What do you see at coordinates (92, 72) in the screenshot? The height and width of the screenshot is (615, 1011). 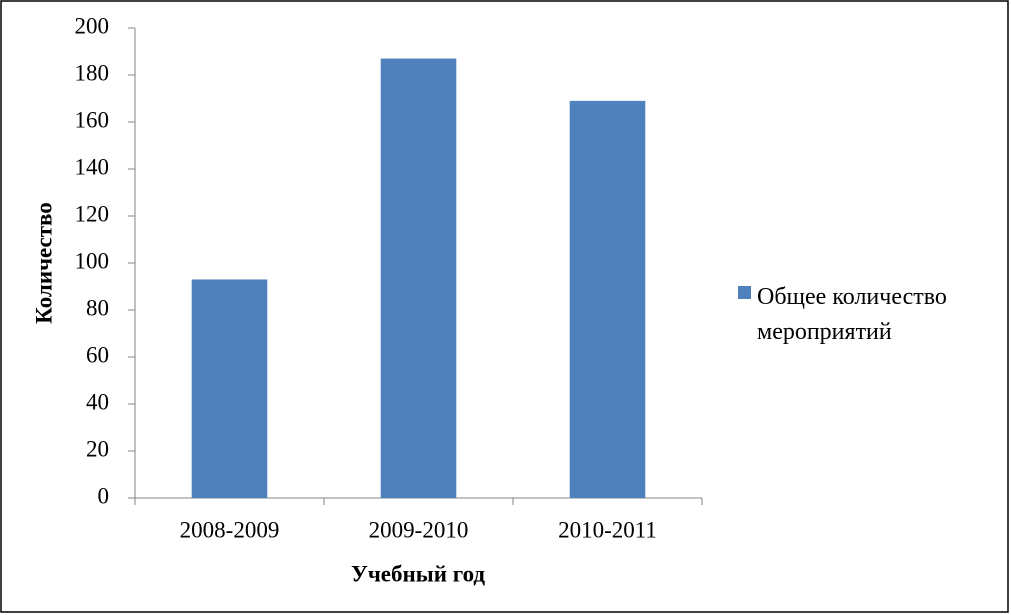 I see `y-tick-label: 180` at bounding box center [92, 72].